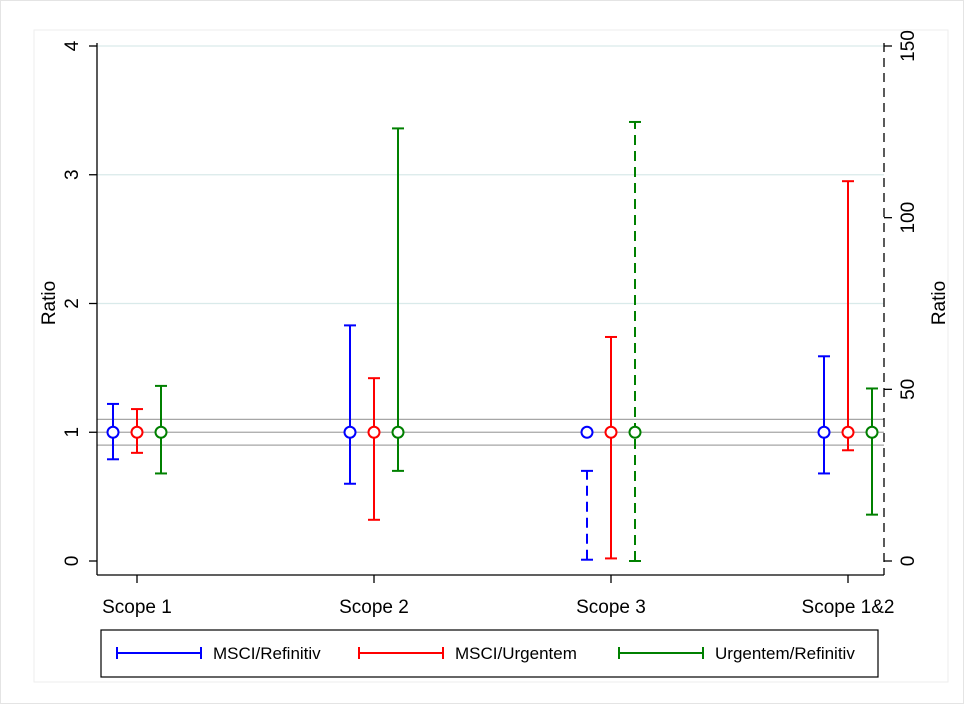 The image size is (964, 704). I want to click on legend-box, so click(489, 653).